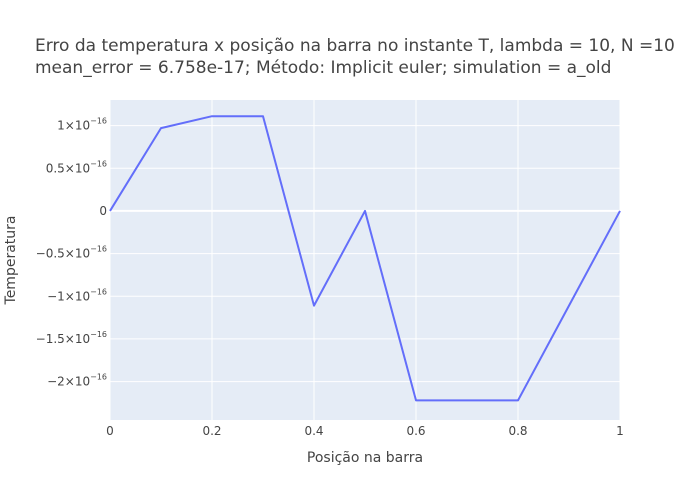 The image size is (700, 500). I want to click on x-axis-ticks: 0 0.2 0.4 0.6 0.8 1, so click(365, 431).